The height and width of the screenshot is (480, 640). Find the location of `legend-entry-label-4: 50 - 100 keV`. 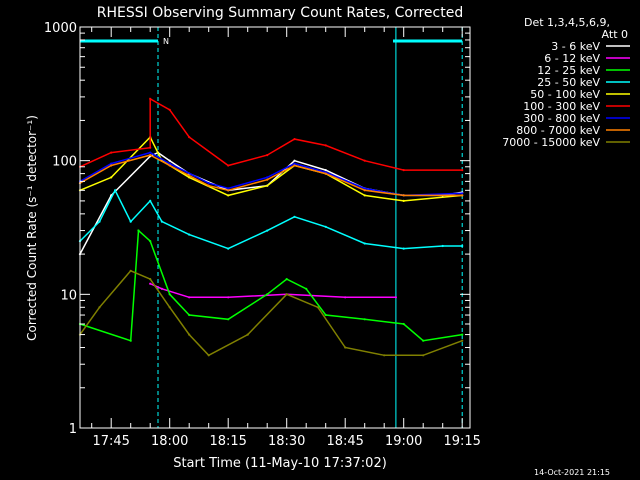

legend-entry-label-4: 50 - 100 keV is located at coordinates (565, 94).